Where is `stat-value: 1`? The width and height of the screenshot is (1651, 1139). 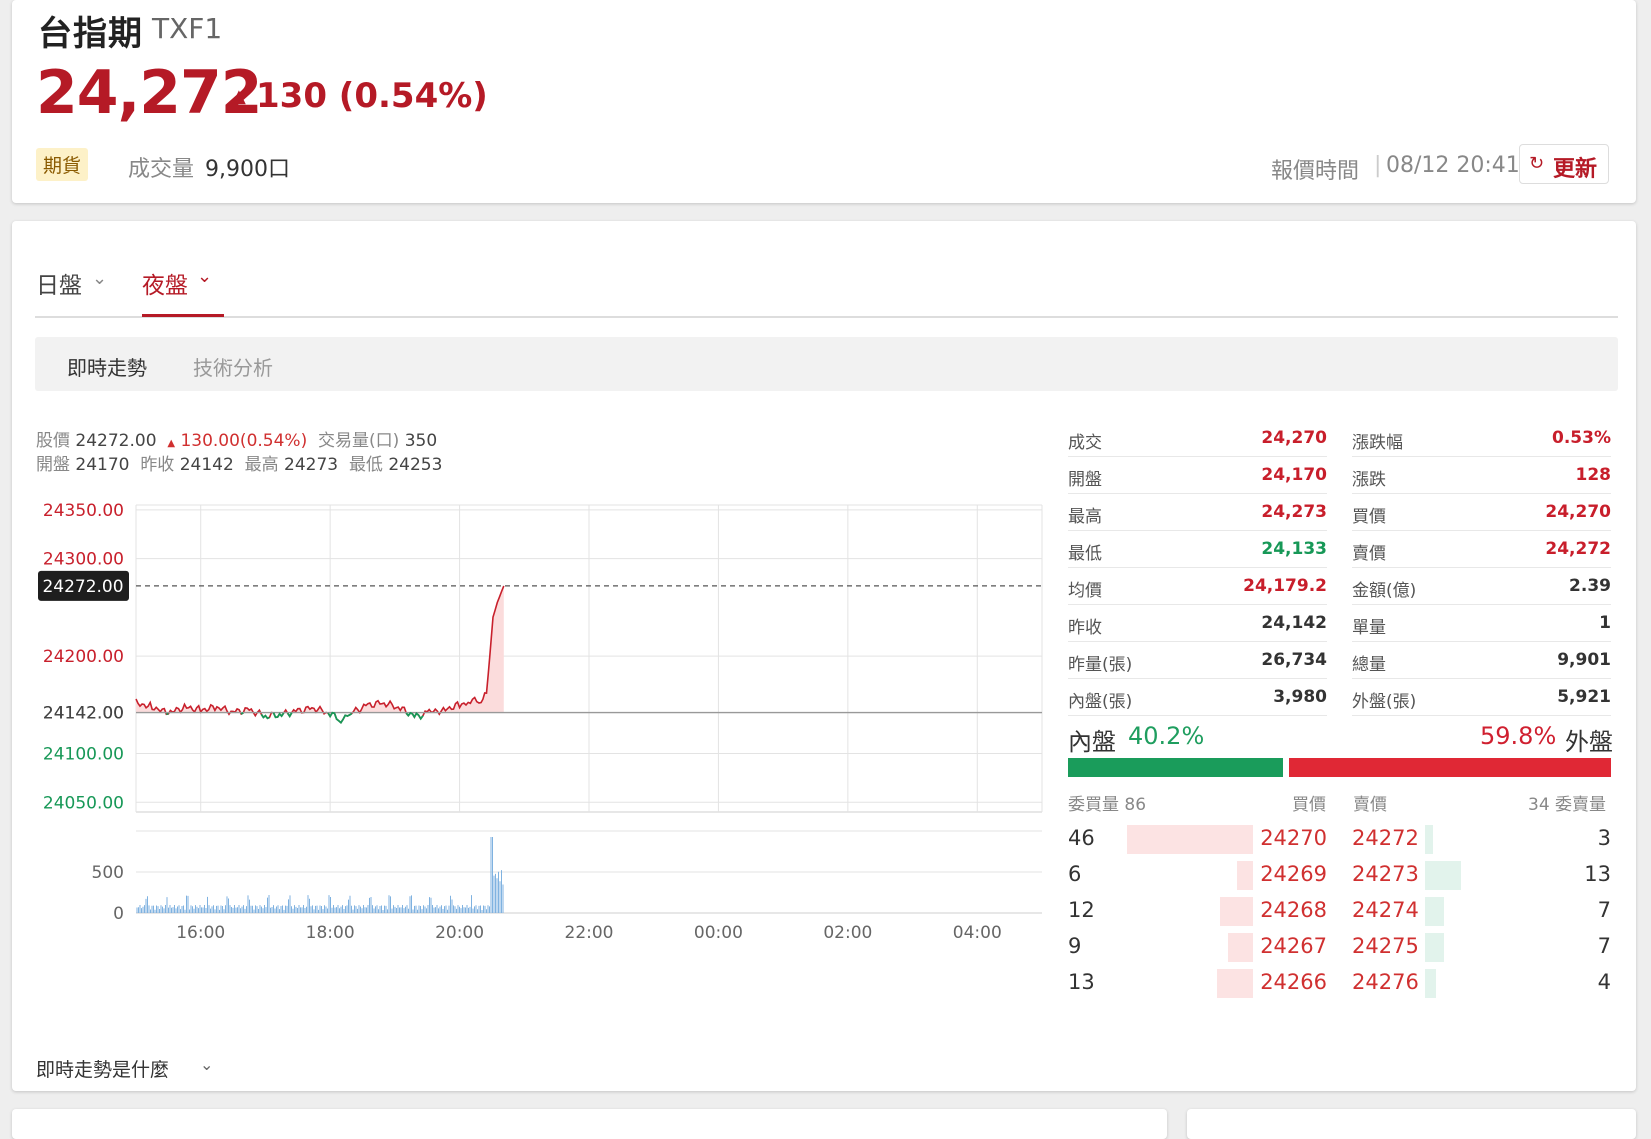 stat-value: 1 is located at coordinates (1605, 623).